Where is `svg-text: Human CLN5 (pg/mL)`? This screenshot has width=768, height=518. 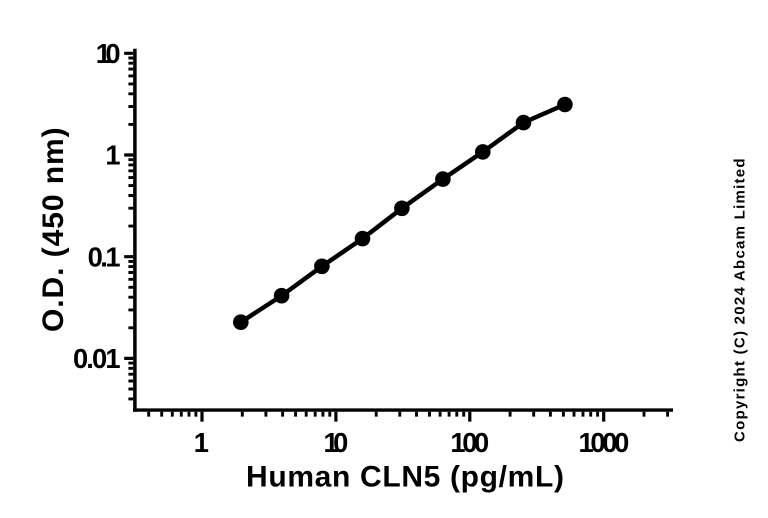 svg-text: Human CLN5 (pg/mL) is located at coordinates (405, 477).